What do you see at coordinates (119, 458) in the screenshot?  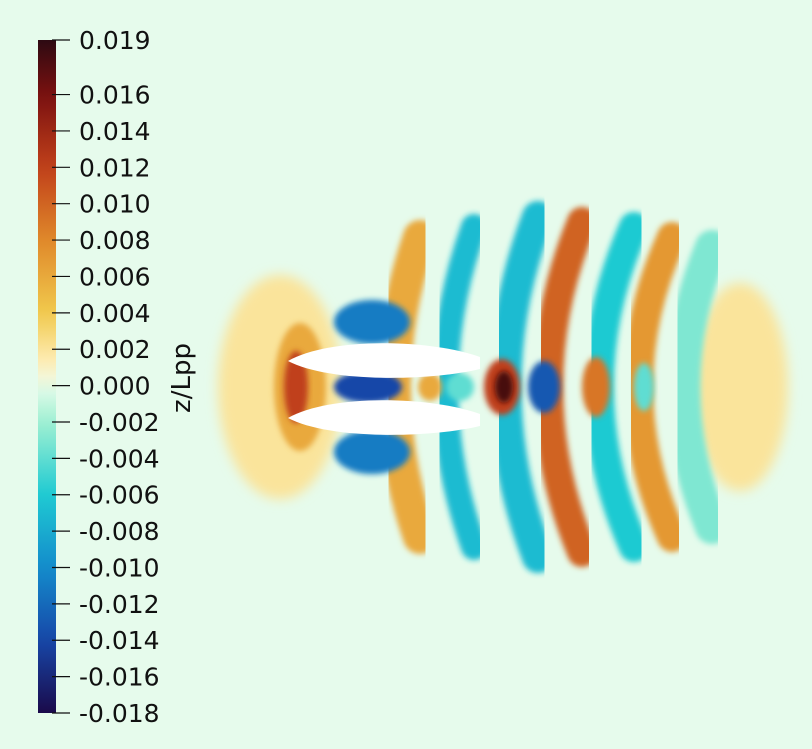 I see `colorbar-tick-label: -0.004` at bounding box center [119, 458].